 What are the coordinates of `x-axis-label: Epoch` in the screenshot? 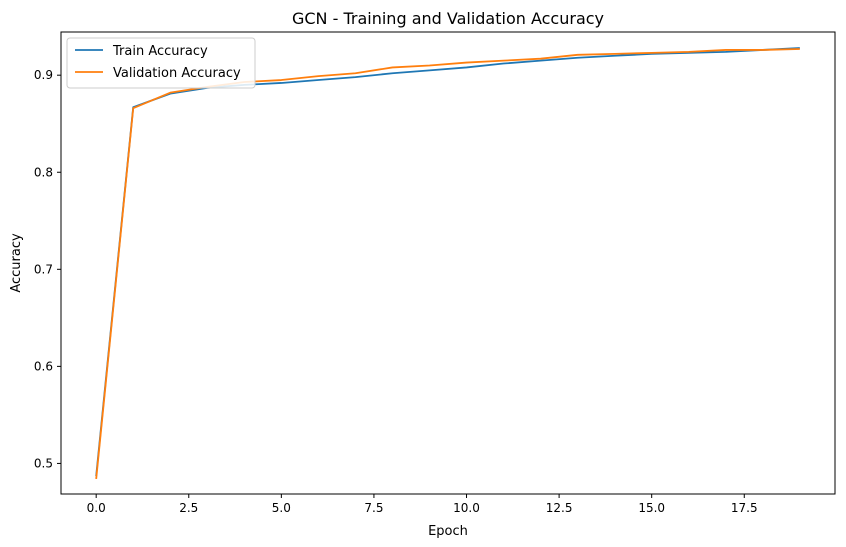 It's located at (448, 531).